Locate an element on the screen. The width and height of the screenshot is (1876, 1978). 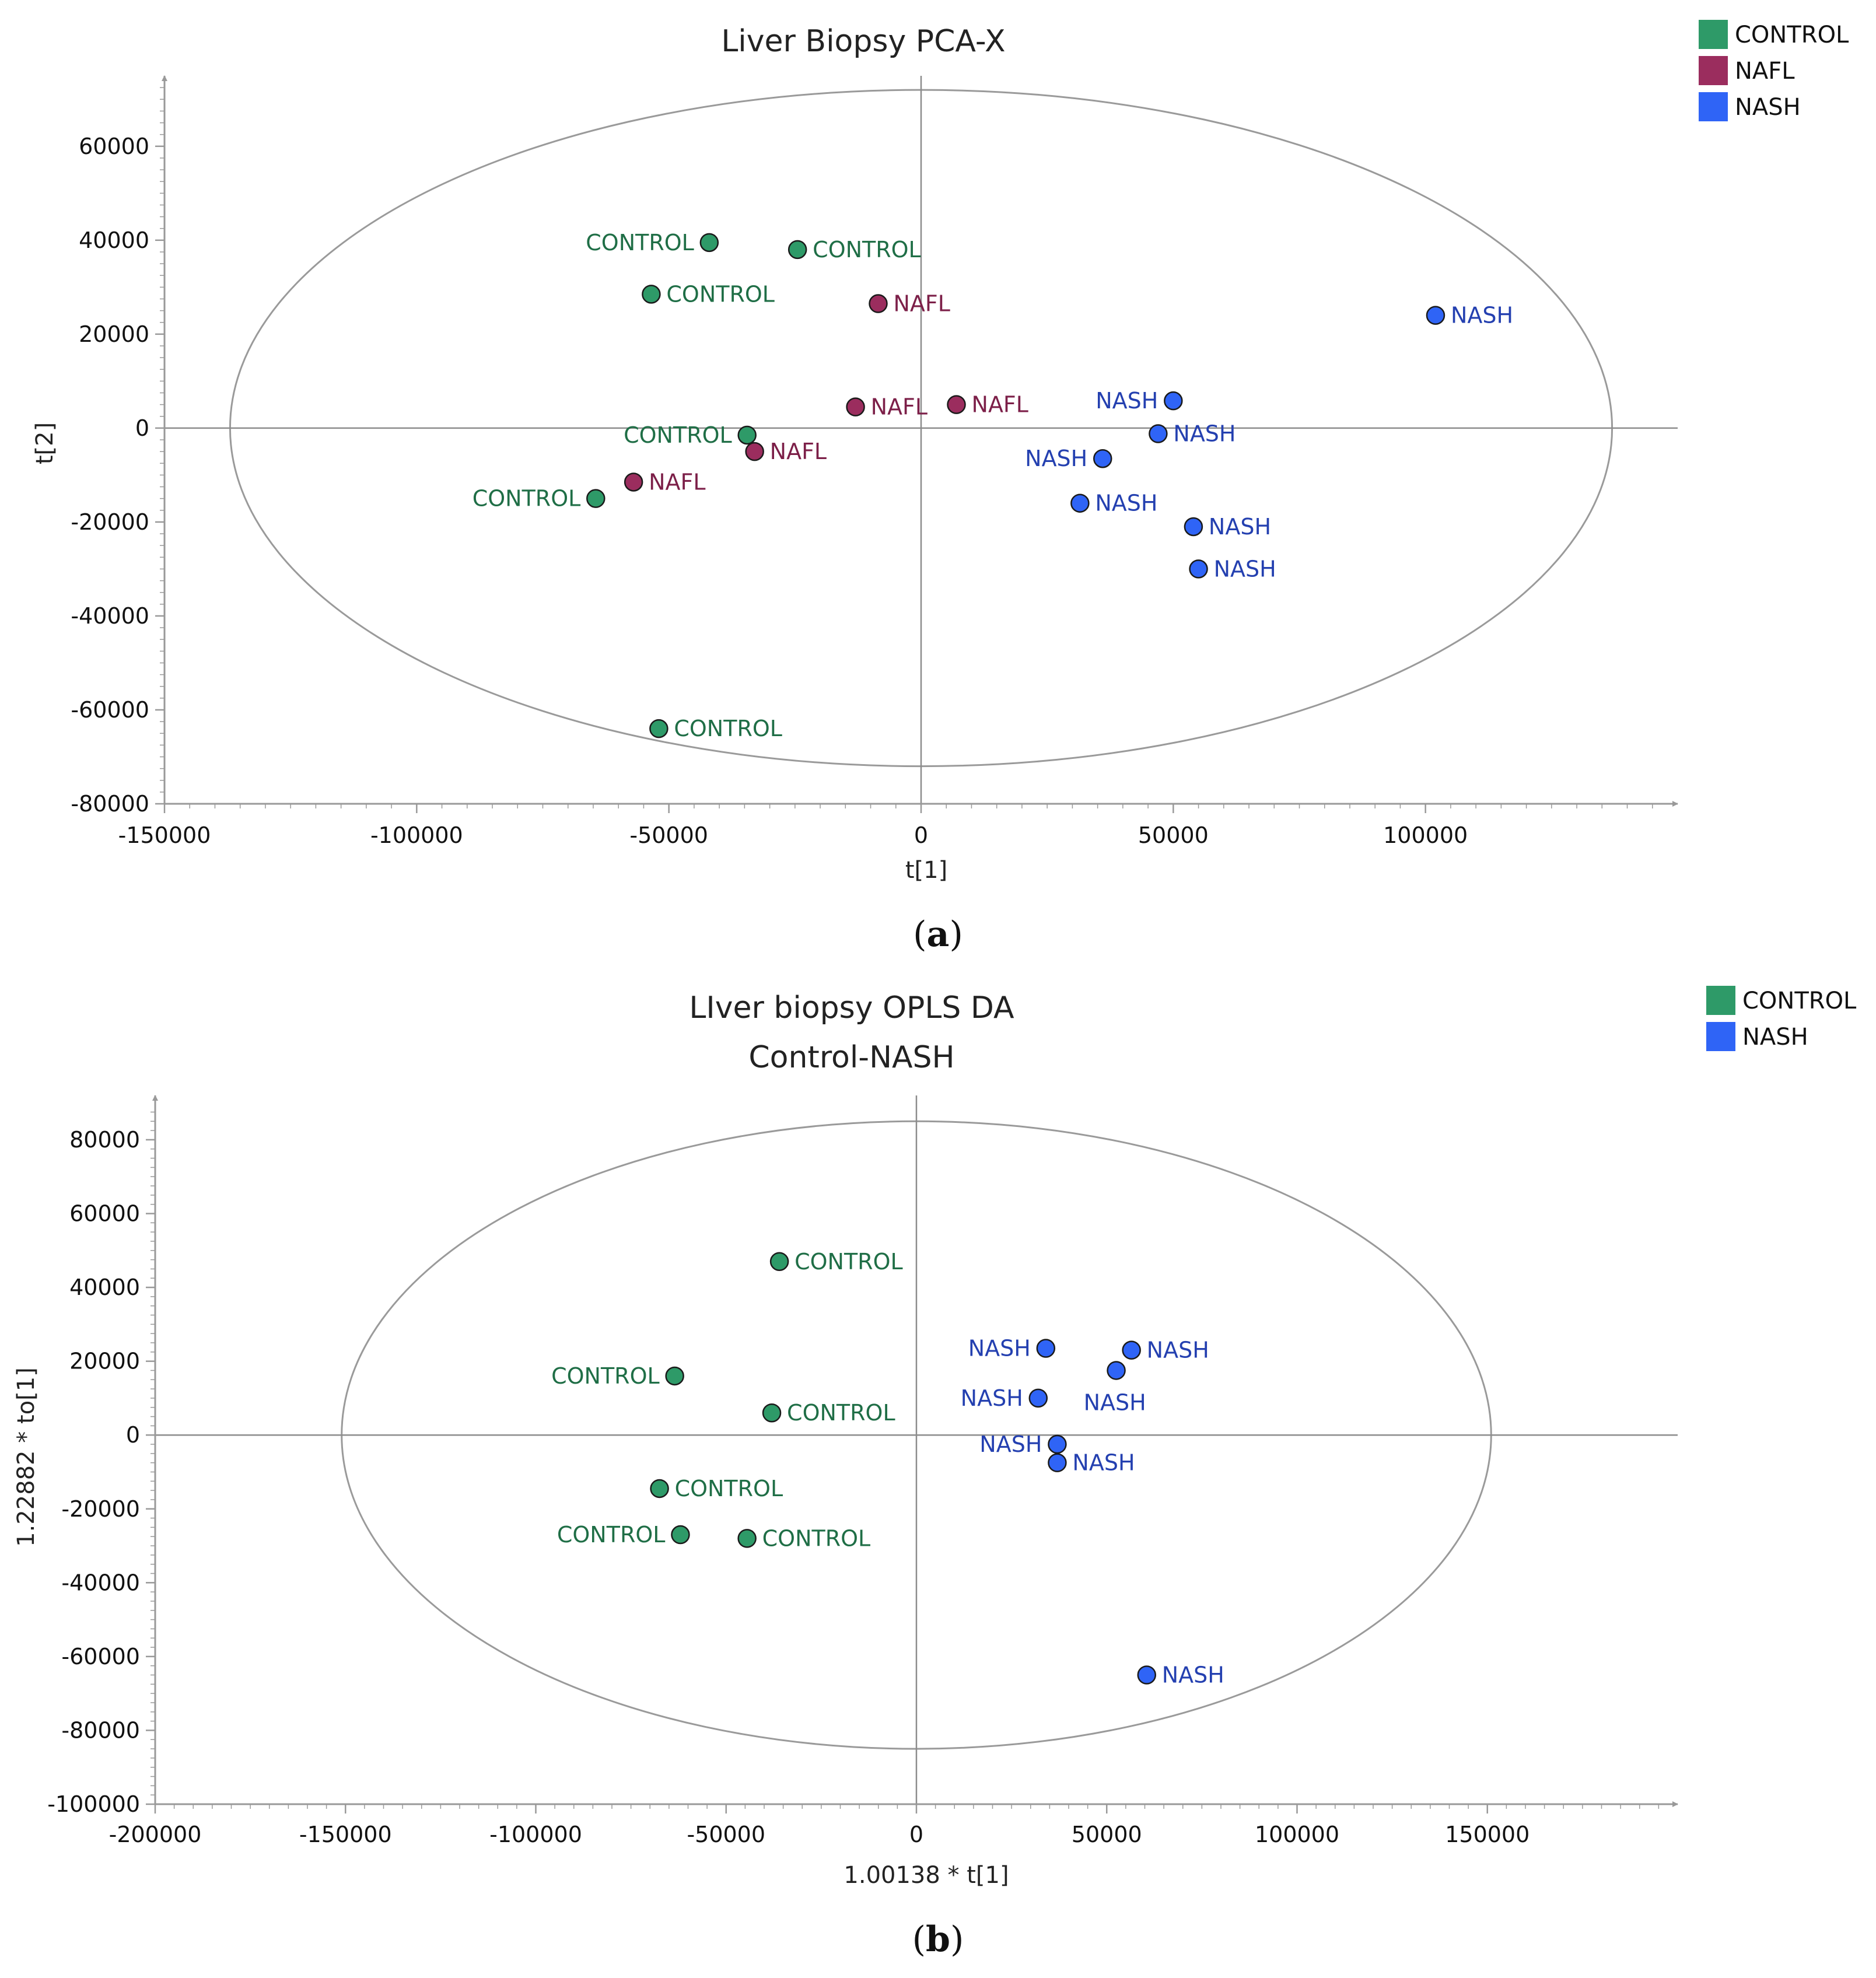
panel-b-x-axis-title: 1.00138 * t[1] is located at coordinates (926, 1875).